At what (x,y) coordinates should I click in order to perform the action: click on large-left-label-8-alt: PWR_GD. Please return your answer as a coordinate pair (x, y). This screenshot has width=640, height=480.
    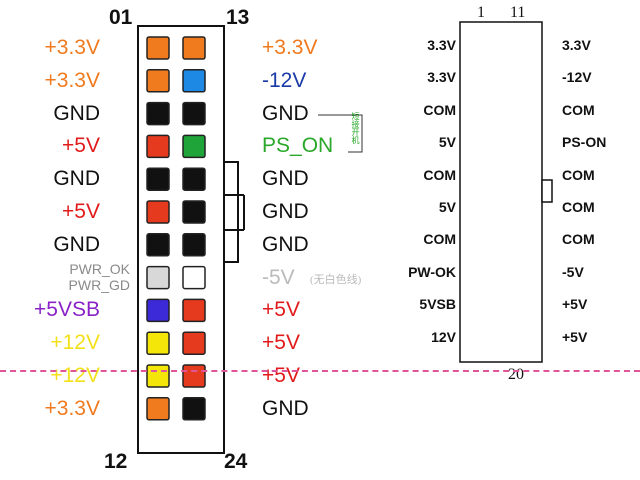
    Looking at the image, I should click on (99, 284).